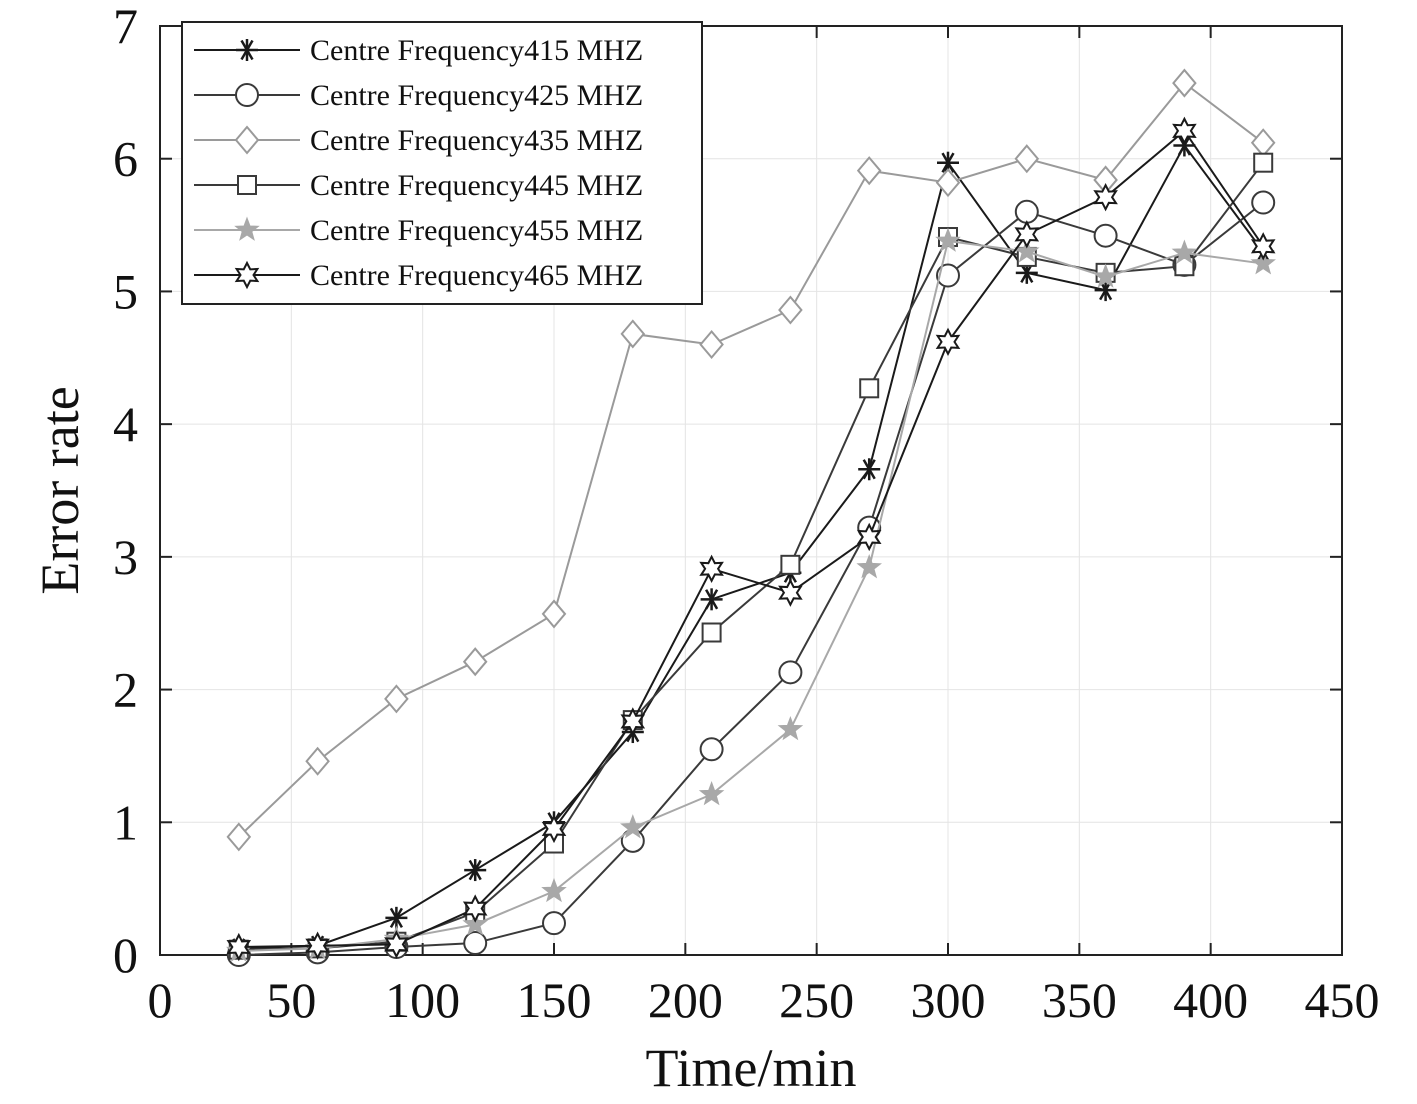  I want to click on x-tick-label: 400, so click(1210, 1000).